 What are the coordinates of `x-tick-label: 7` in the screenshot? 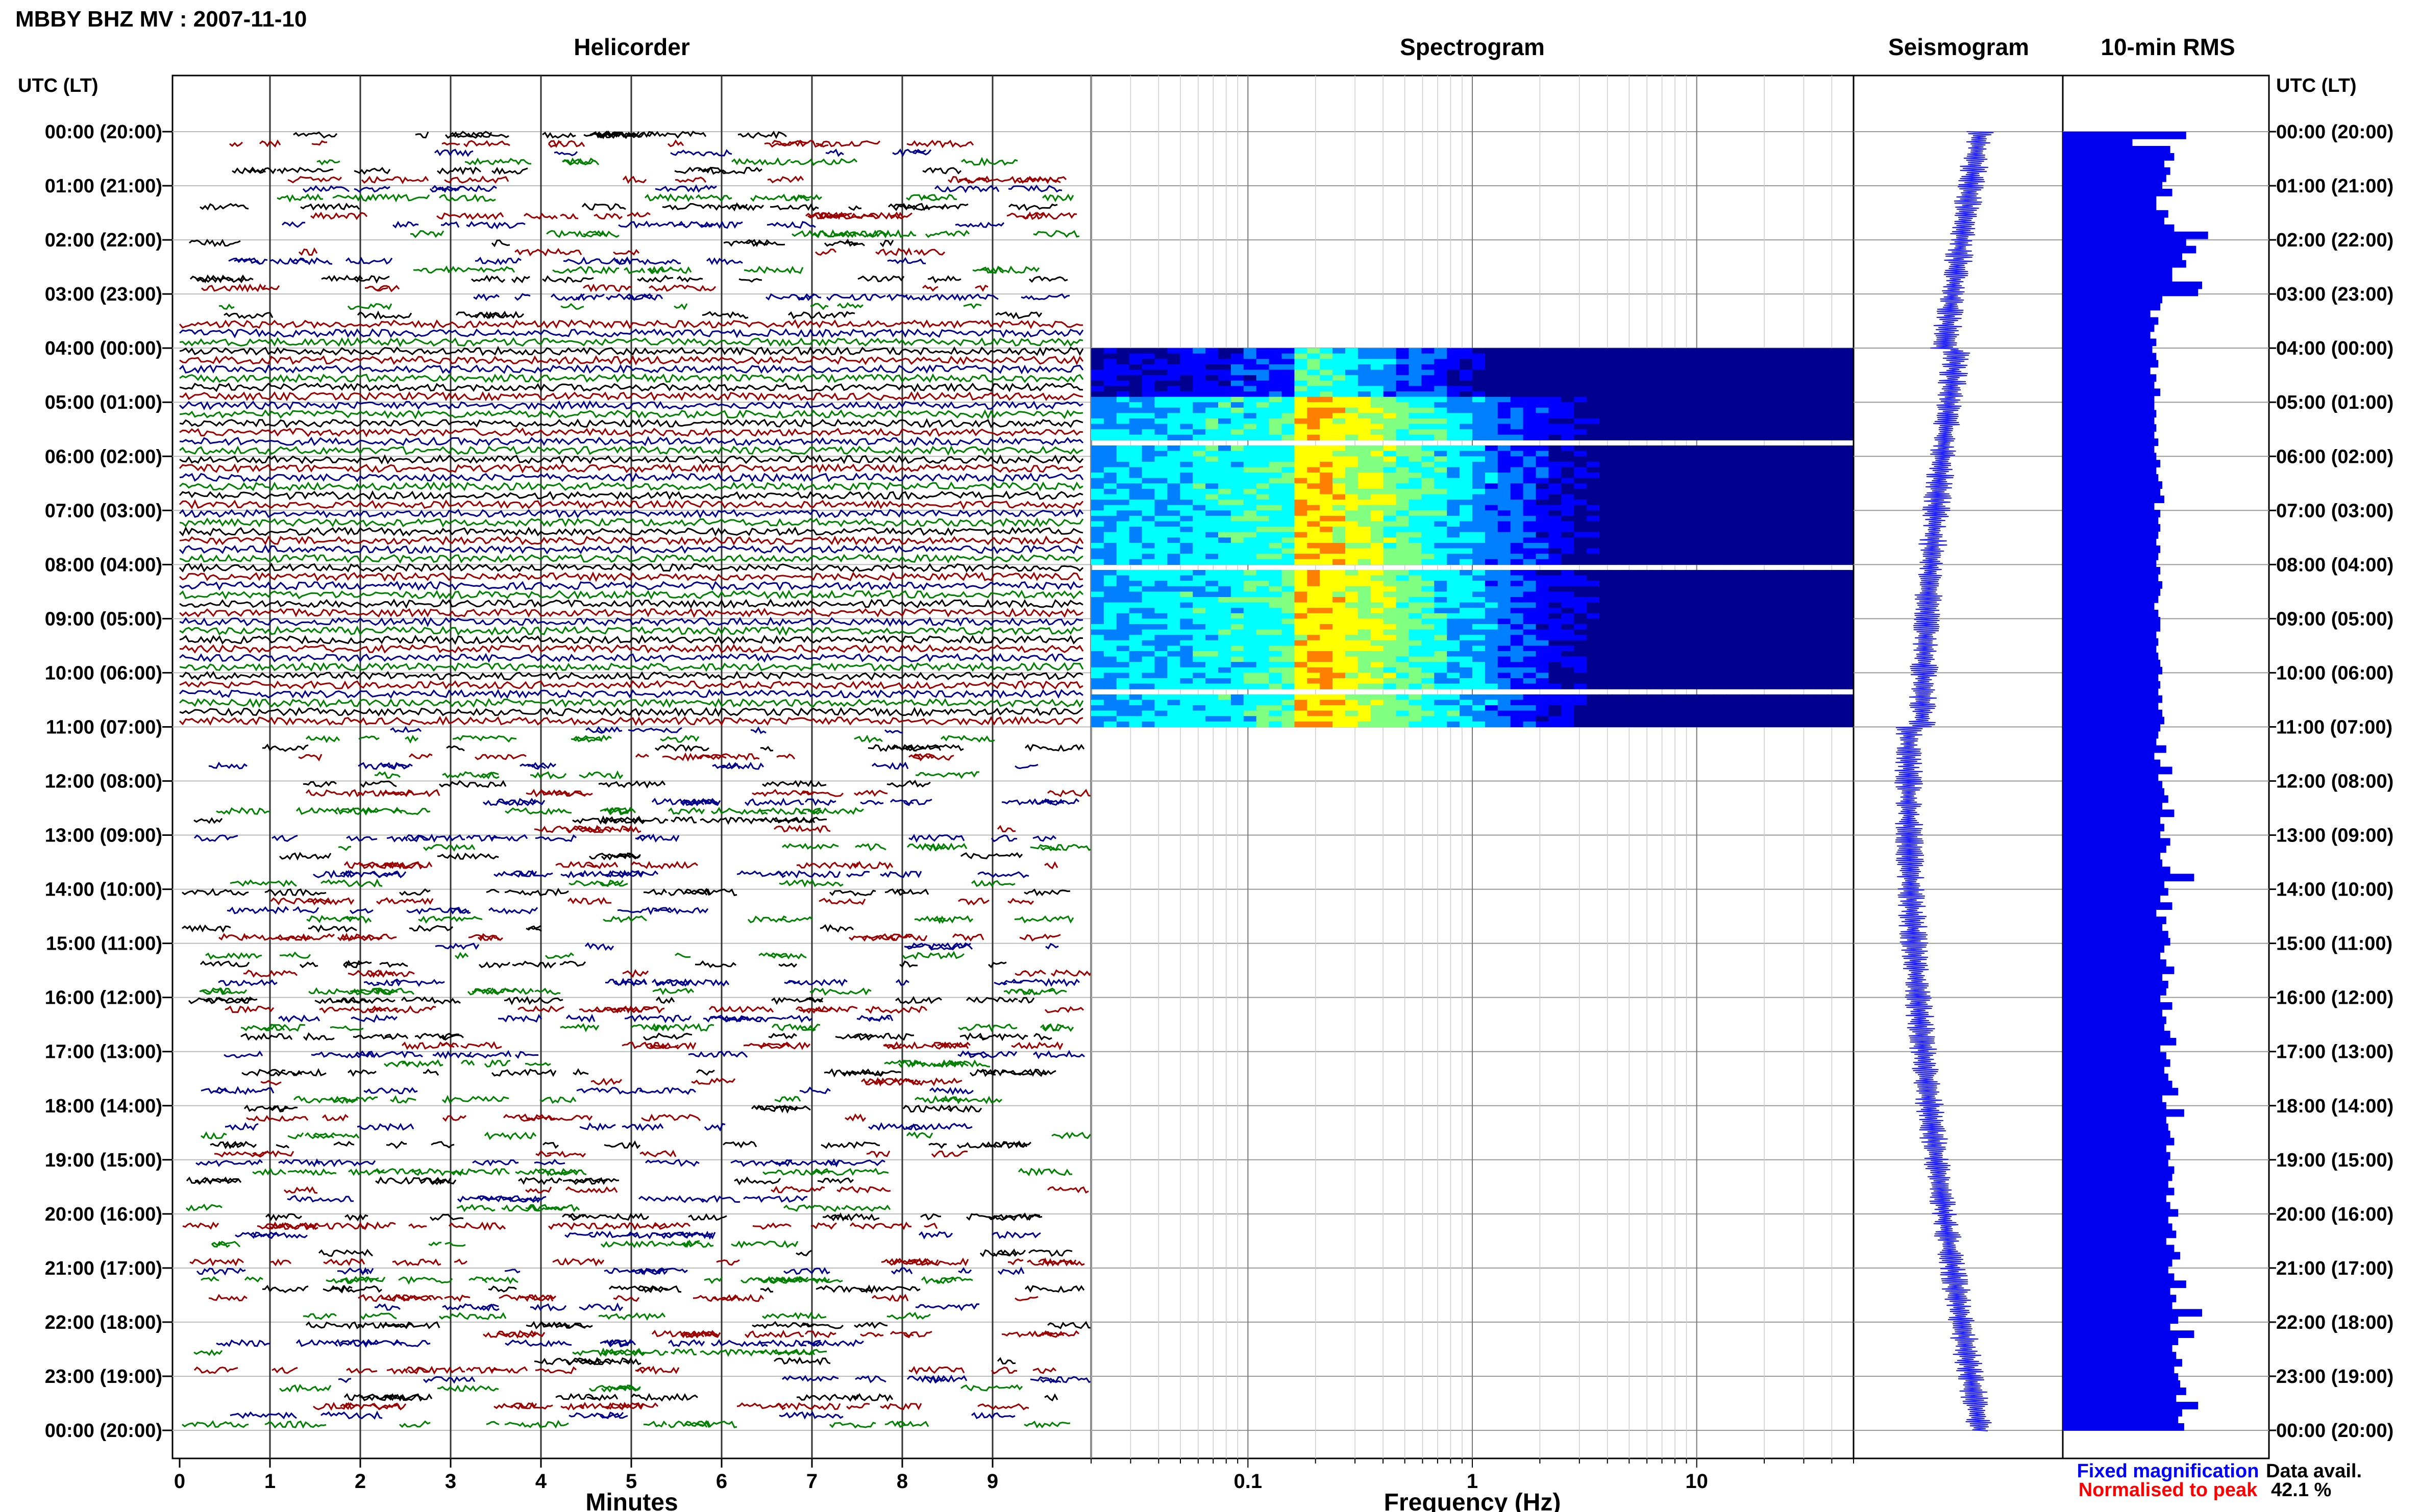 It's located at (812, 1481).